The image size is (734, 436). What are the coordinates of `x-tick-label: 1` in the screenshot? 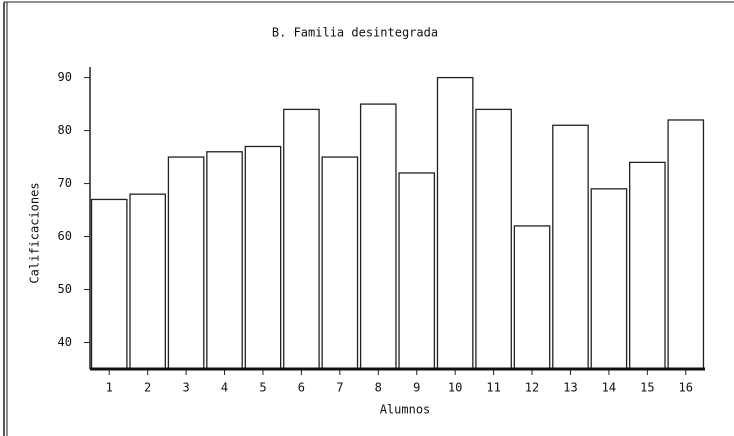 It's located at (109, 388).